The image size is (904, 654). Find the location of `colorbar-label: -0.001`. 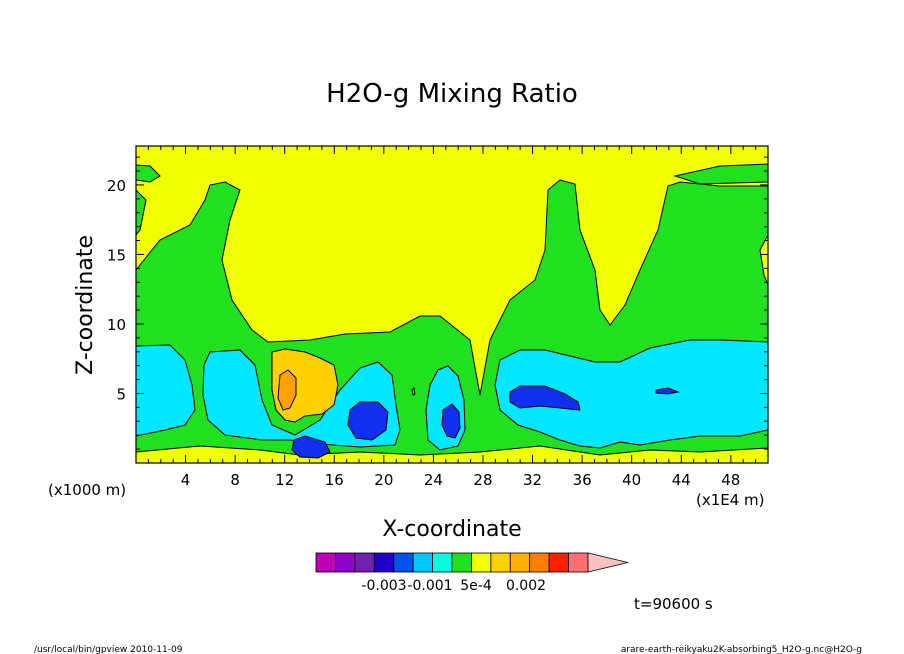

colorbar-label: -0.001 is located at coordinates (429, 586).